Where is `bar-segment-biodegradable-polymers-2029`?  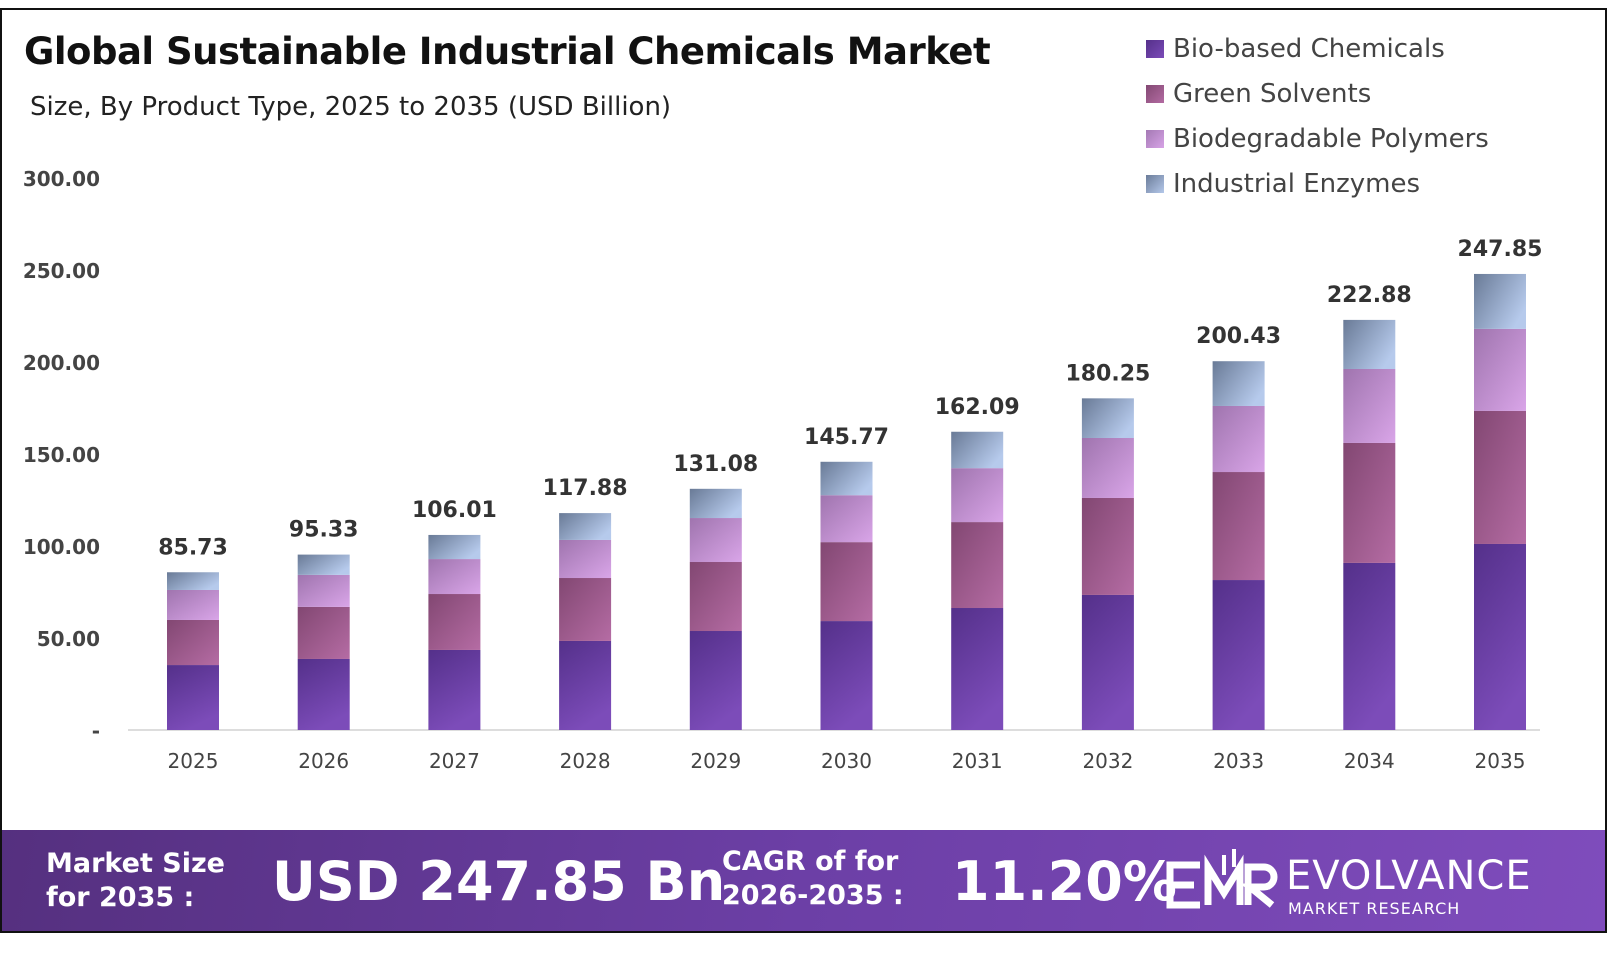
bar-segment-biodegradable-polymers-2029 is located at coordinates (715, 540).